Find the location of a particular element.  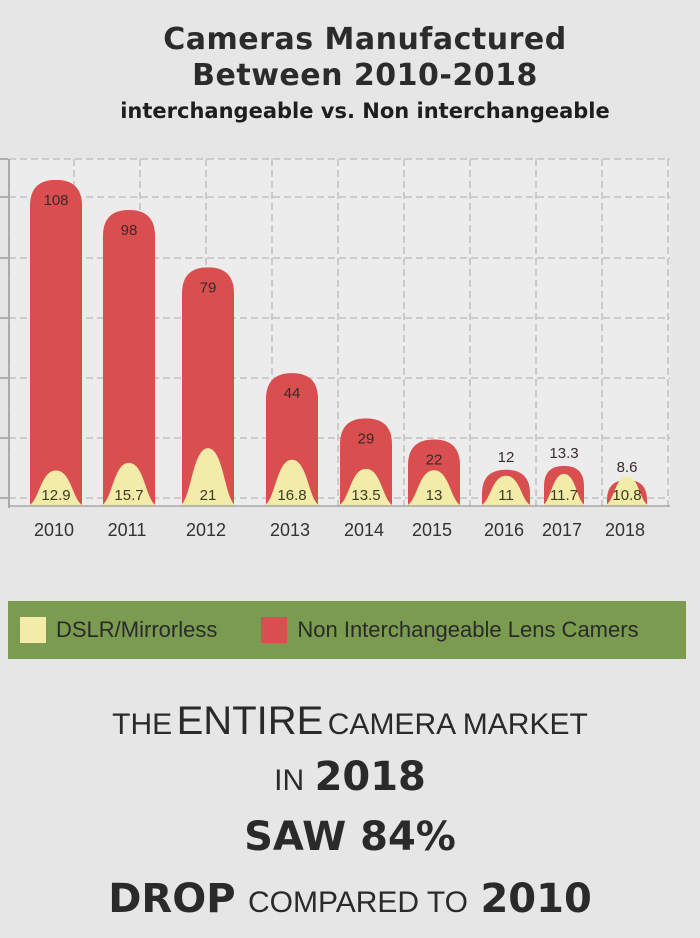

headline-in: IN is located at coordinates (289, 780).